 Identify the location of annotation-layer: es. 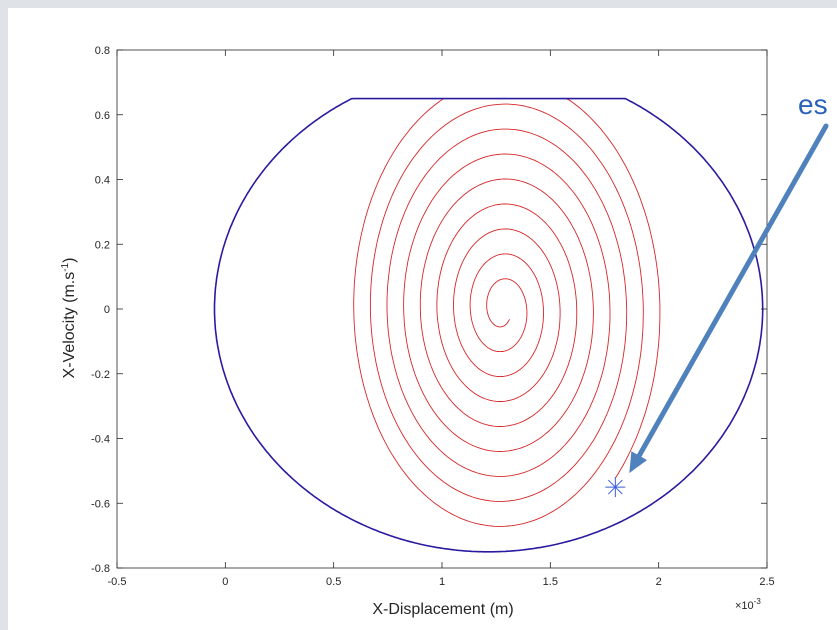
(729, 281).